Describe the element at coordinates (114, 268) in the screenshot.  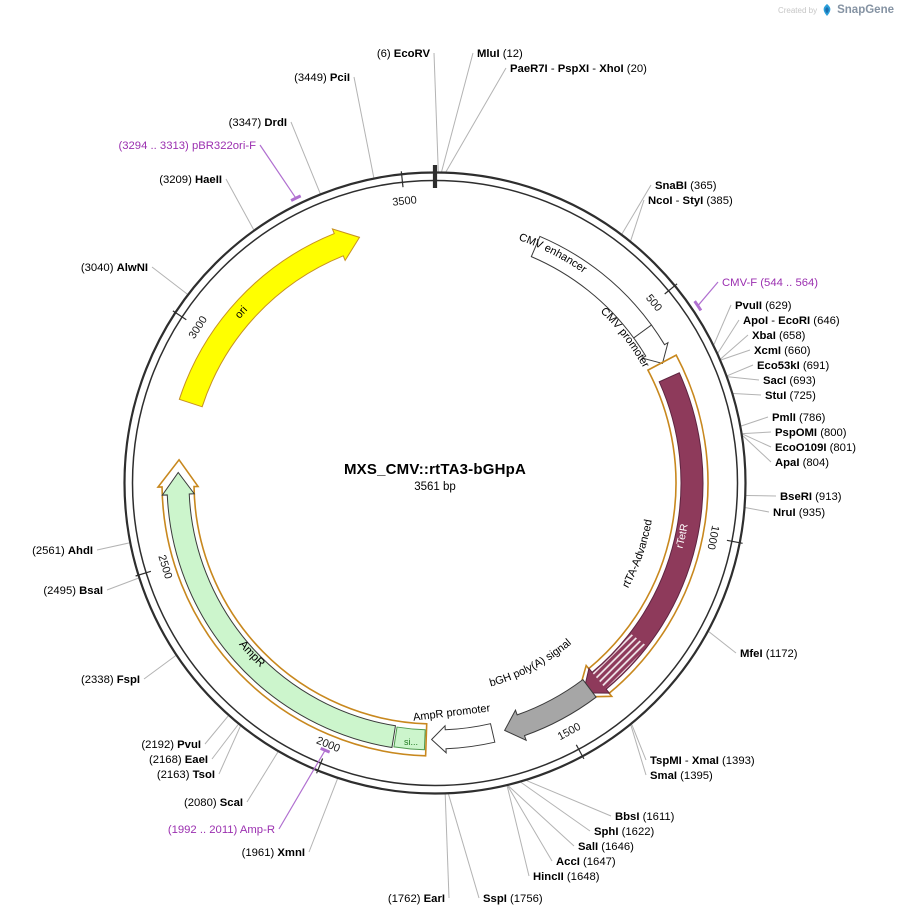
I see `site-label-alwni: (3040) AlwNI` at that location.